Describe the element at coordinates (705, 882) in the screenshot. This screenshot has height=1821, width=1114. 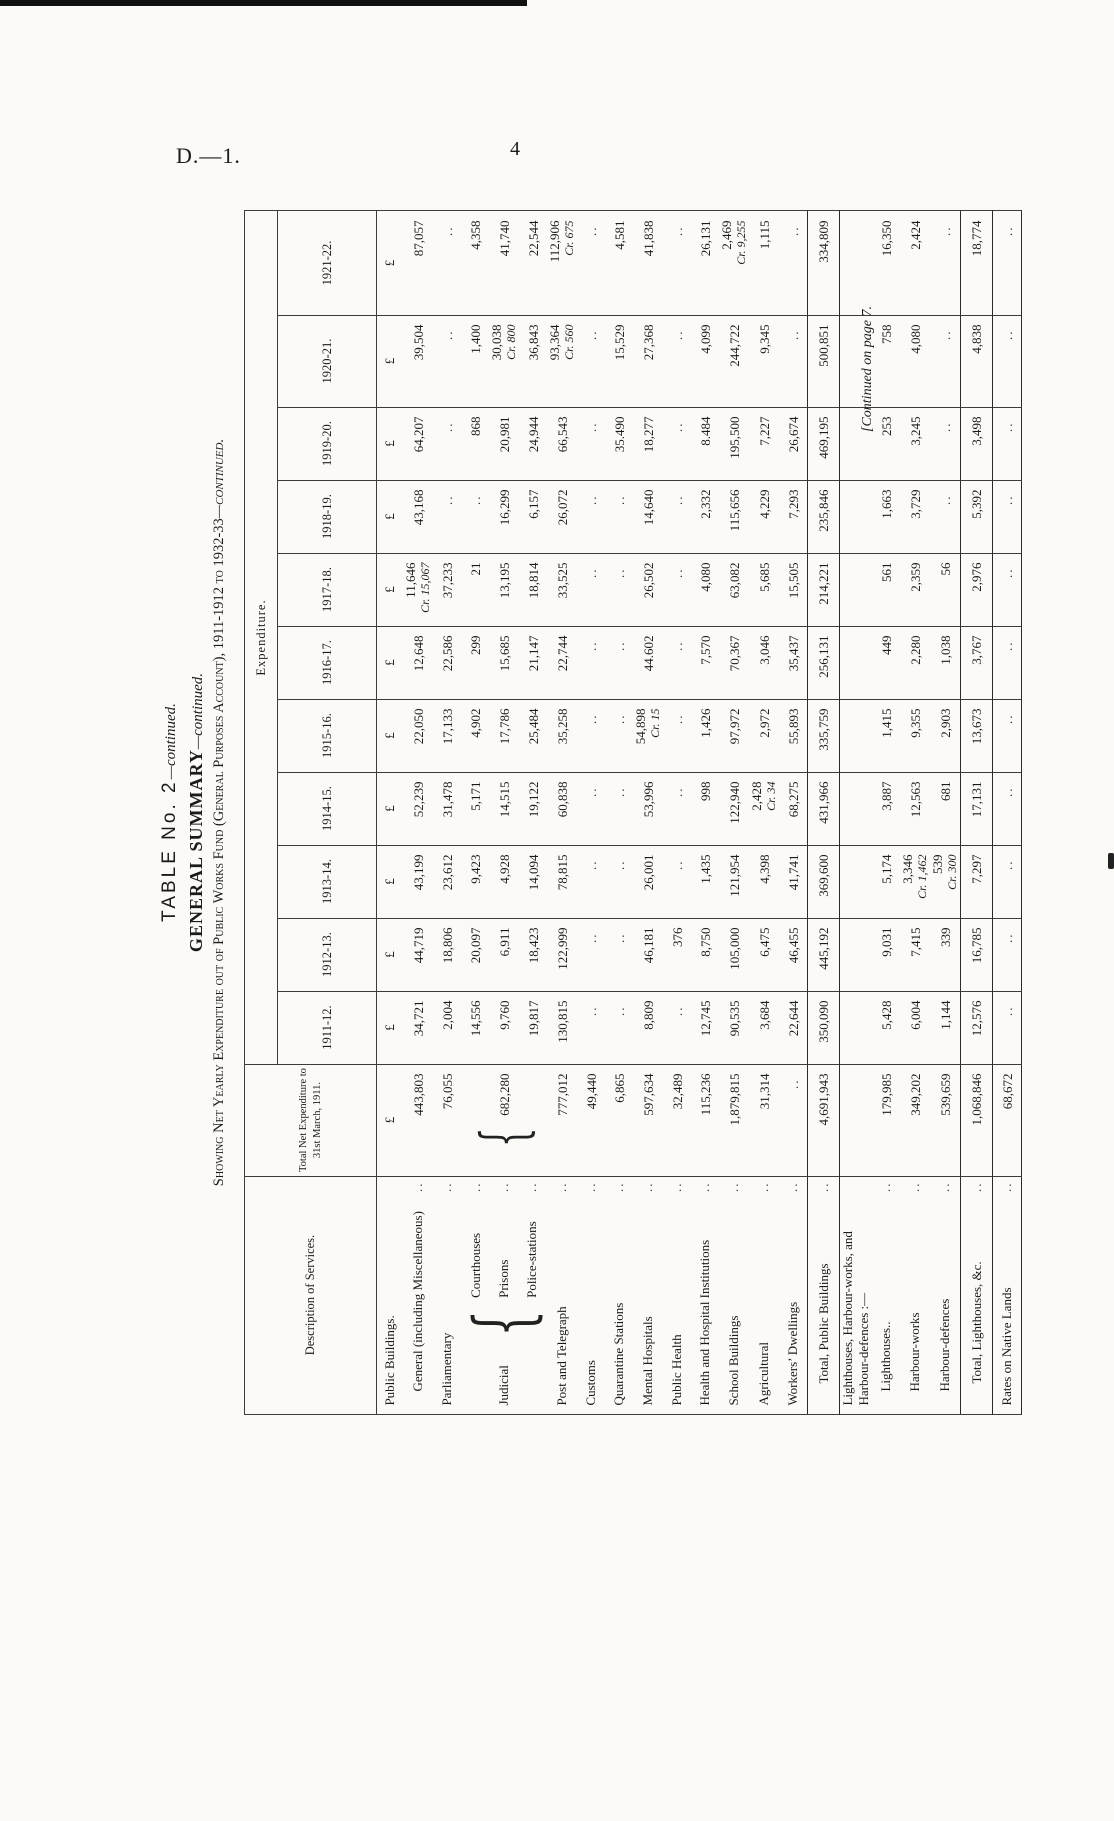
I see `value-cell: 1,435` at that location.